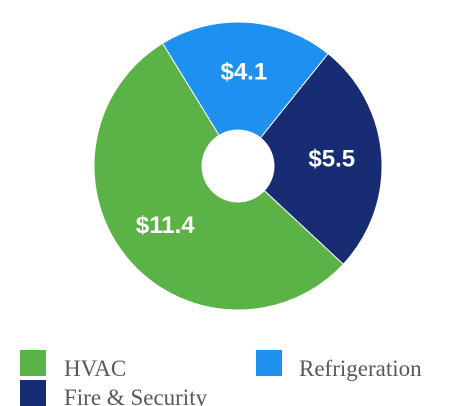 The image size is (474, 406). I want to click on legend-swatch-fire-security, so click(33, 393).